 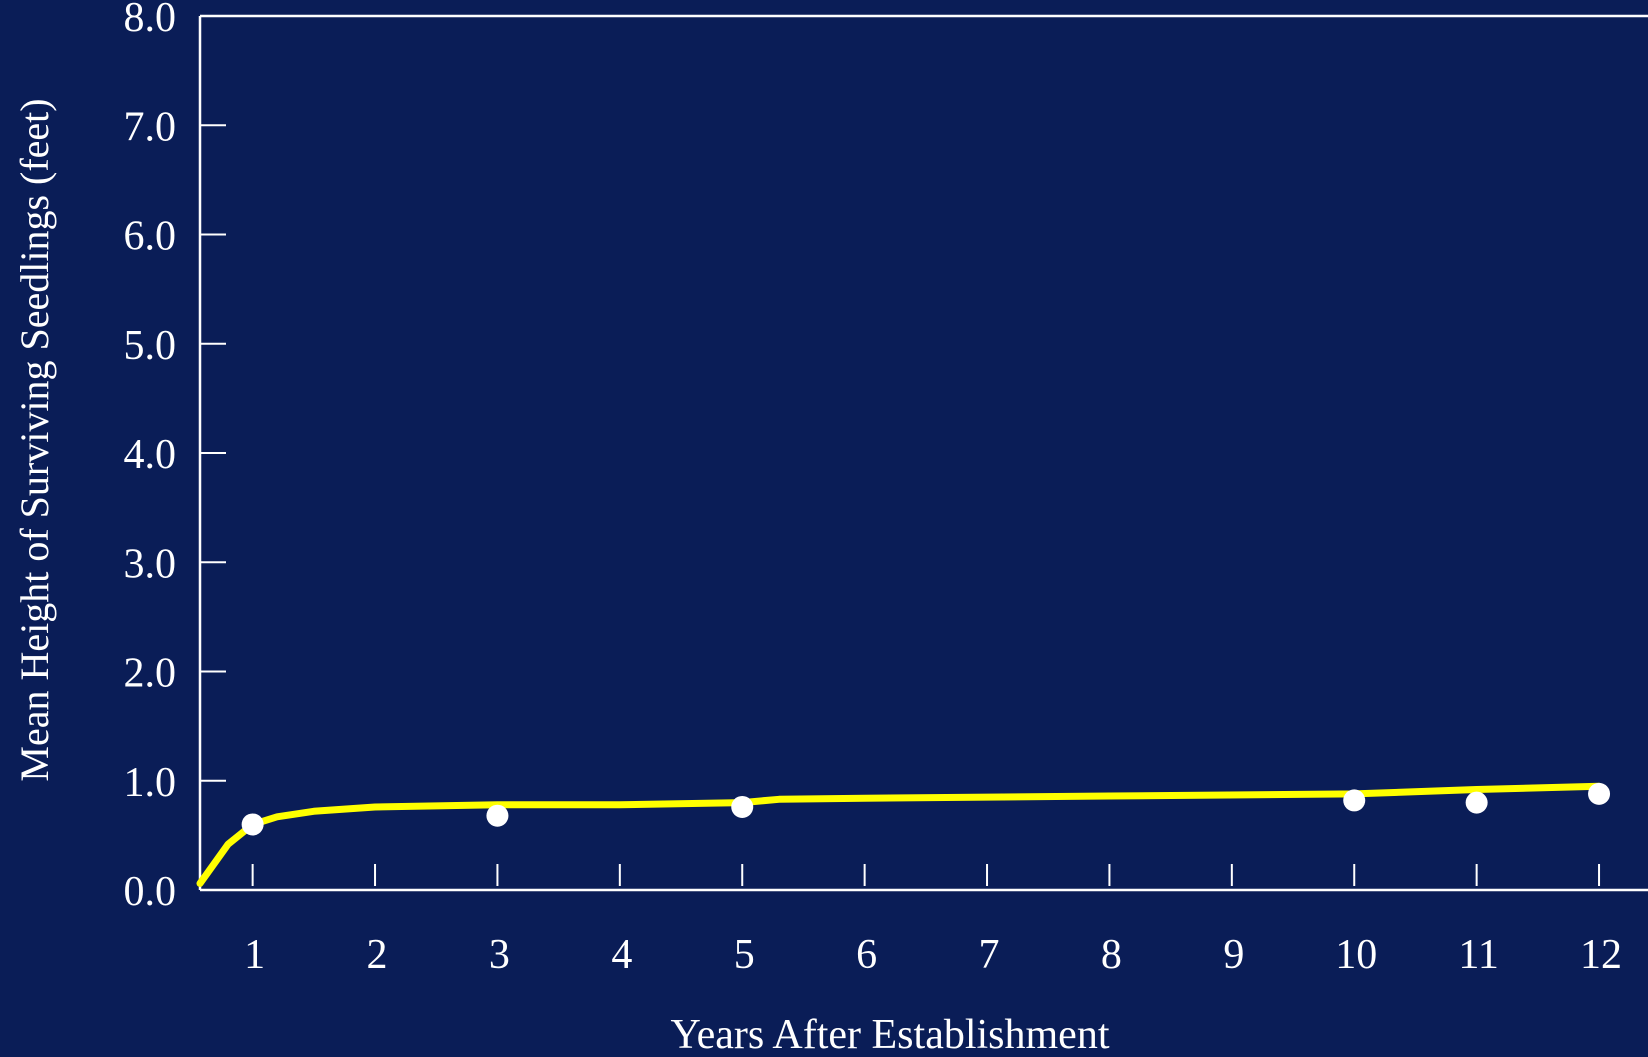 What do you see at coordinates (377, 955) in the screenshot?
I see `x-tick-label: 2` at bounding box center [377, 955].